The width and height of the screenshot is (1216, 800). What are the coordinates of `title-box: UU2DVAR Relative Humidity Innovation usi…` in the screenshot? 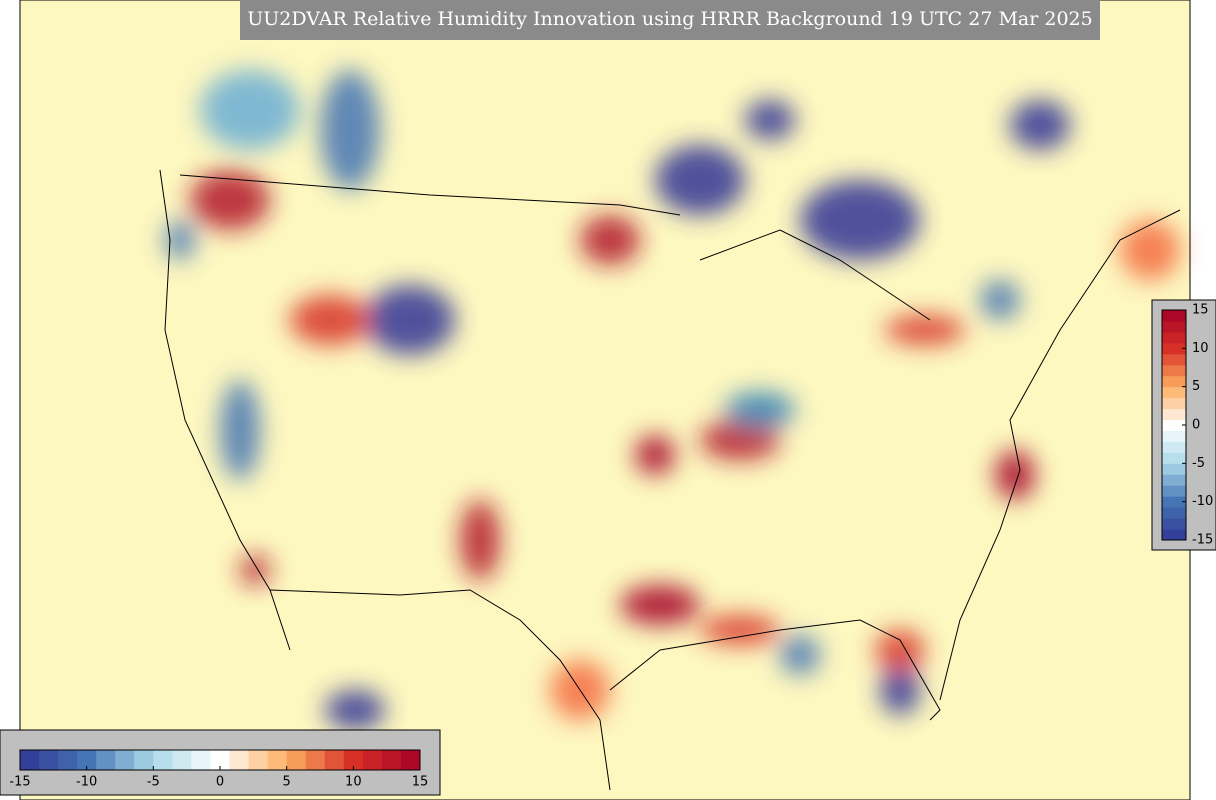 It's located at (670, 20).